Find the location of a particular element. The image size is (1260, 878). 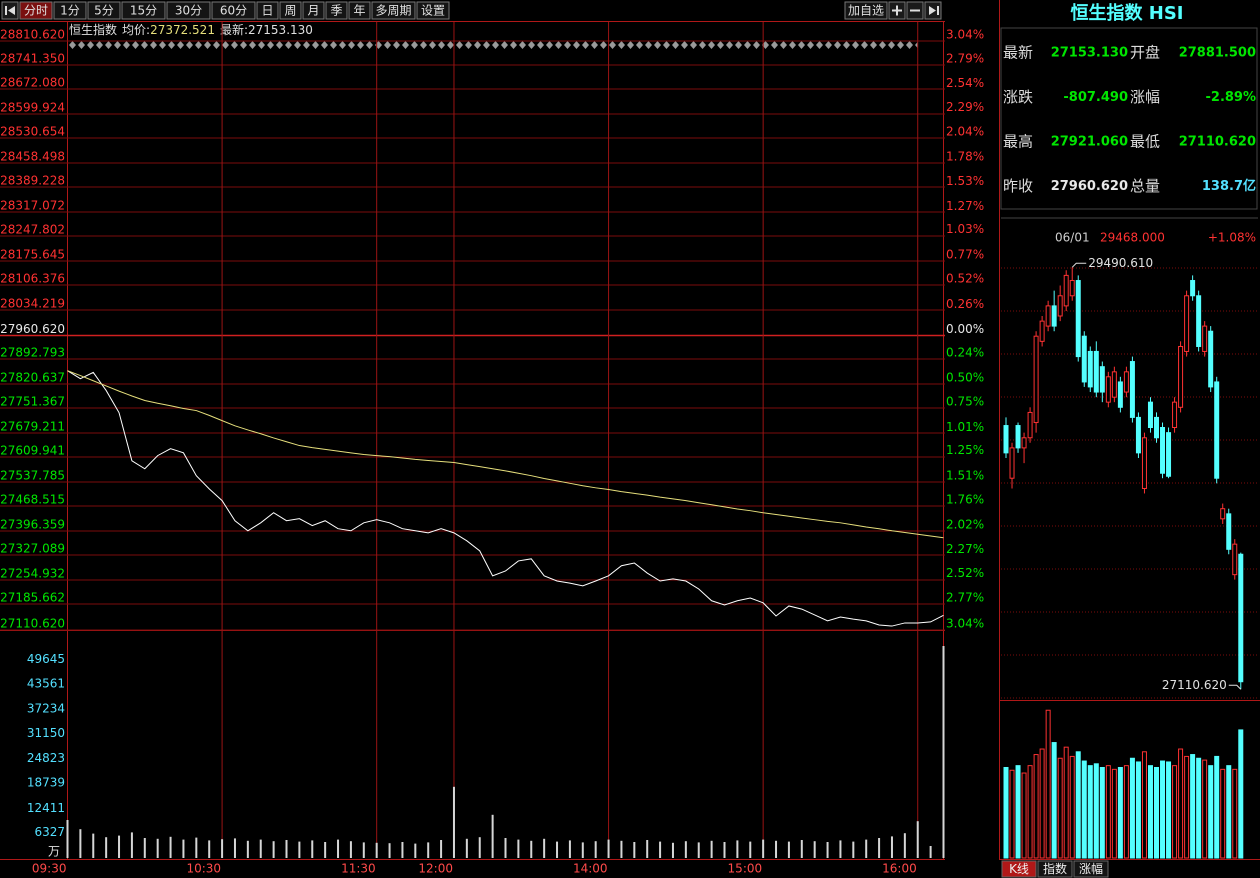

period-label: 5分 is located at coordinates (104, 11).